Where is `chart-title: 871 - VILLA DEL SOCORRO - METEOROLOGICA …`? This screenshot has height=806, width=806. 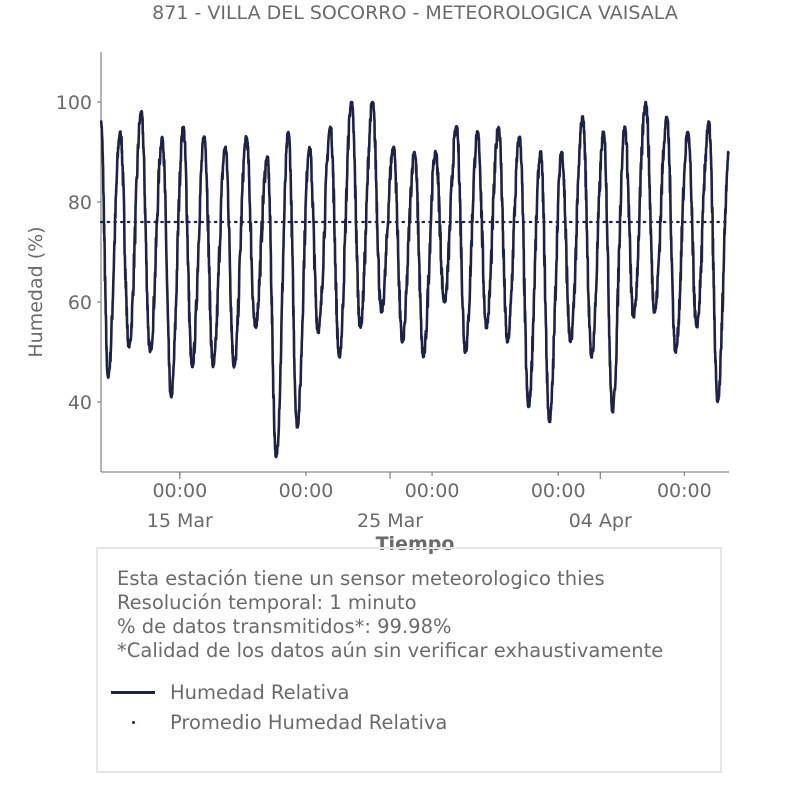 chart-title: 871 - VILLA DEL SOCORRO - METEOROLOGICA … is located at coordinates (415, 13).